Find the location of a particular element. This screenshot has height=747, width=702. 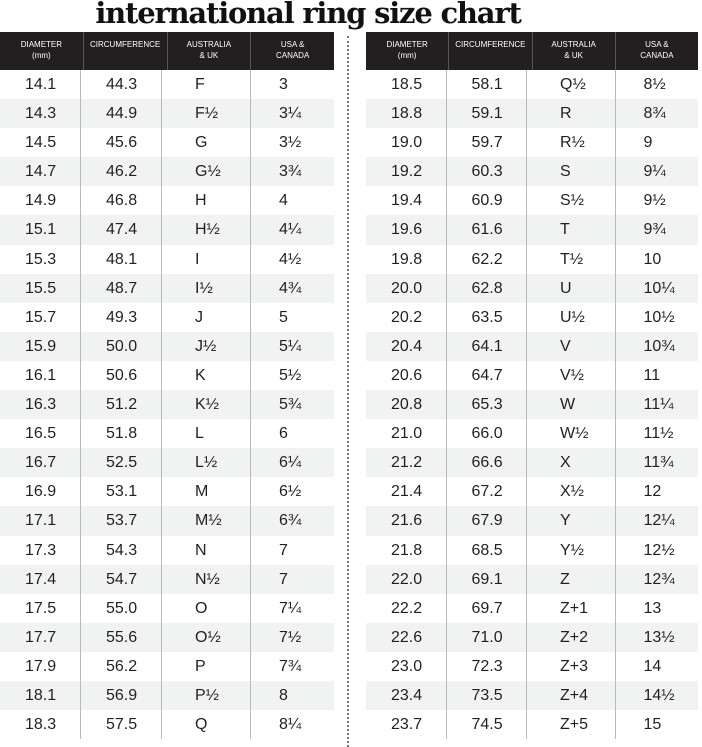

cell-circumference: 61.6 is located at coordinates (487, 230).